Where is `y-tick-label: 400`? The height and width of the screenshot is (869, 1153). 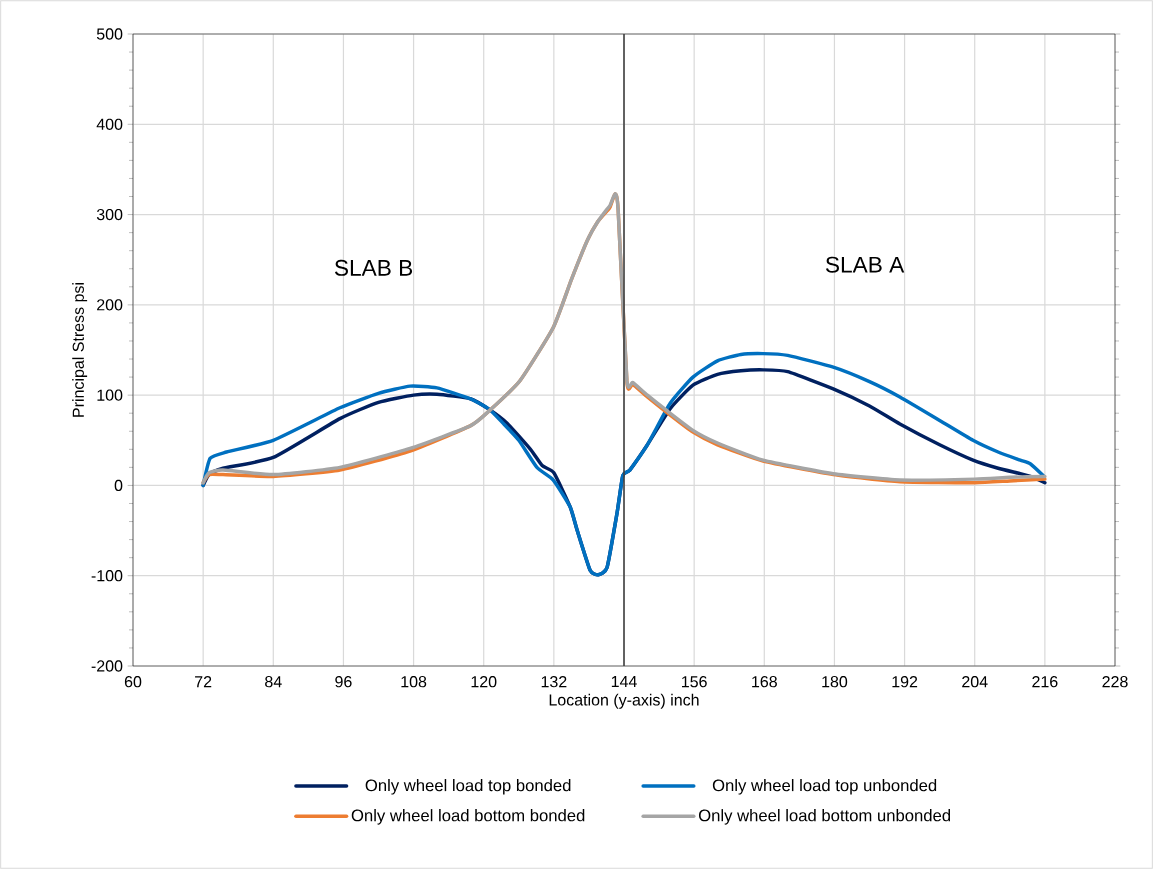
y-tick-label: 400 is located at coordinates (109, 124).